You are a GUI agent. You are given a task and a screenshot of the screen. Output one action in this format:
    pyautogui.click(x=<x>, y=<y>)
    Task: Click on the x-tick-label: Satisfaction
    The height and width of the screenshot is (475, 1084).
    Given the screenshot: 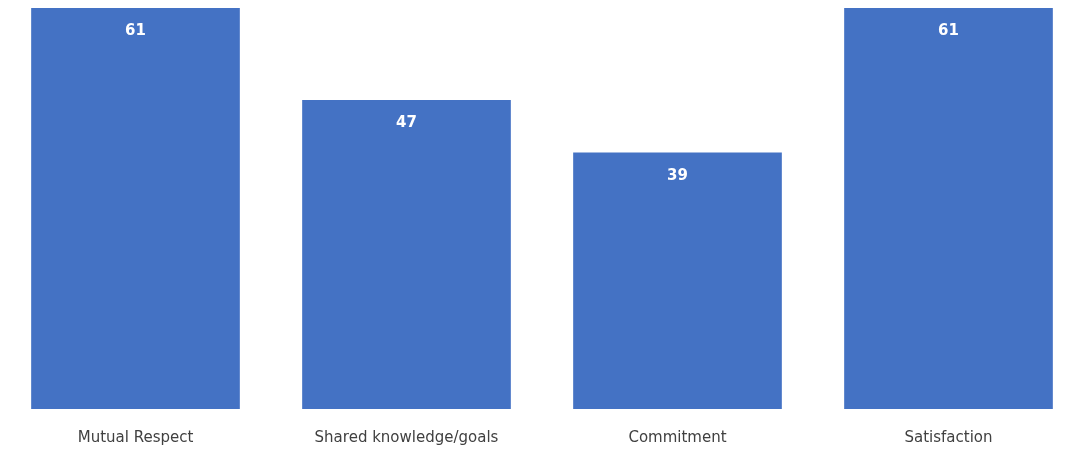 What is the action you would take?
    pyautogui.click(x=948, y=436)
    